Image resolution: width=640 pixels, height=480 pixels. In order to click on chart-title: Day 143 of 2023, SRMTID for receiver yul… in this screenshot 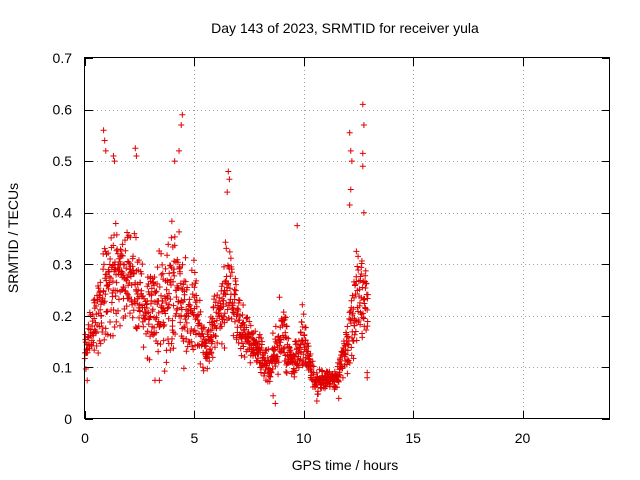, I will do `click(345, 28)`.